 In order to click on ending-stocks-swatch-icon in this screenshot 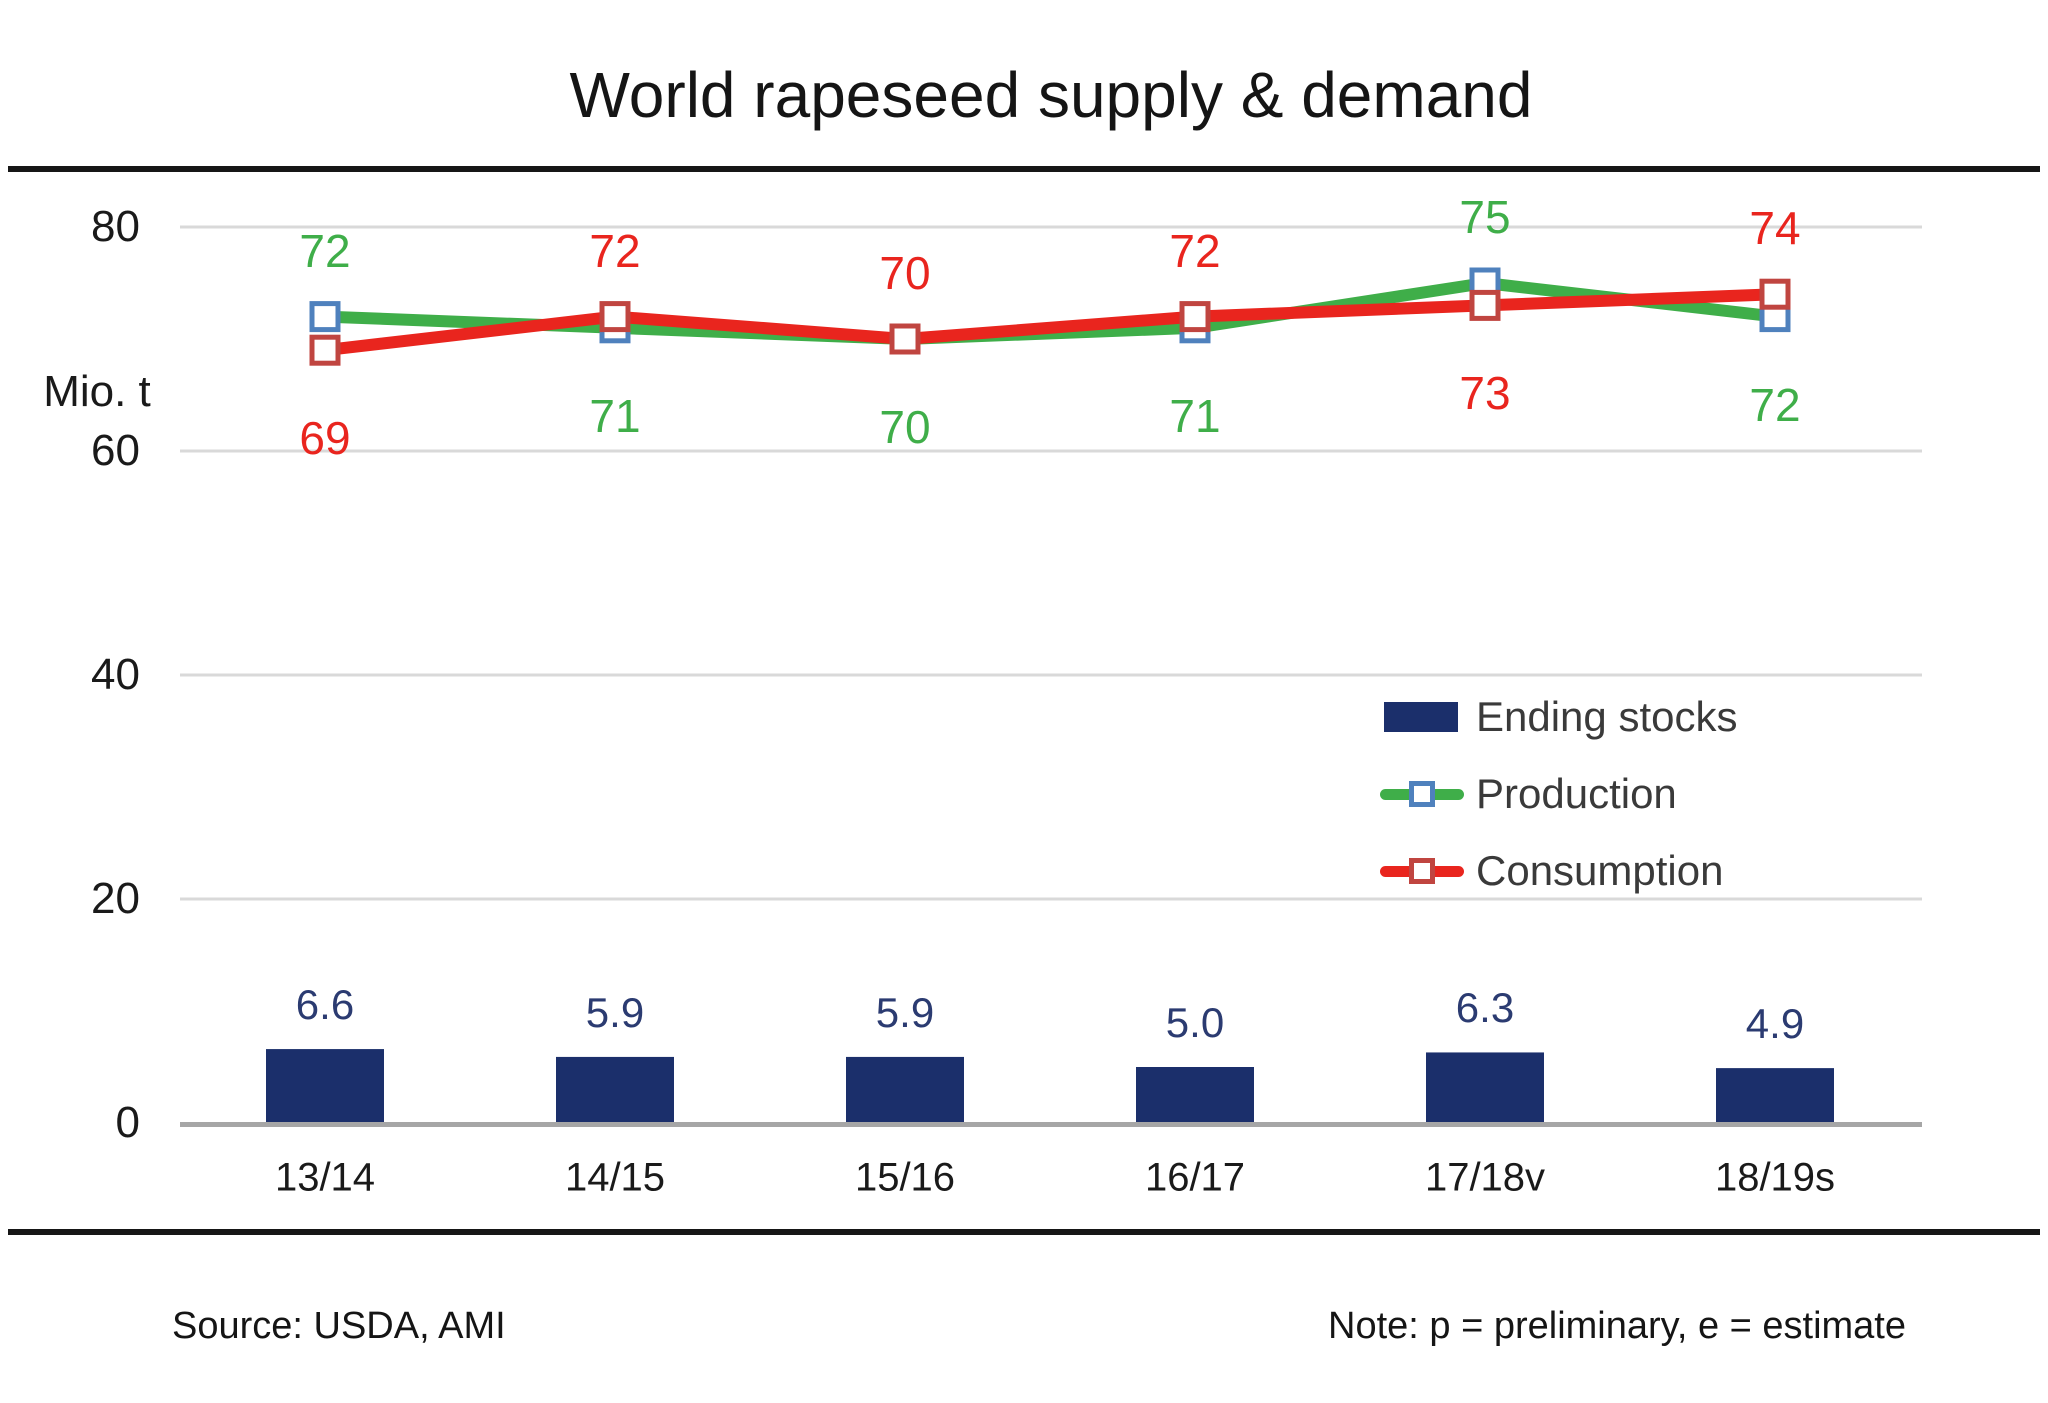, I will do `click(1422, 717)`.